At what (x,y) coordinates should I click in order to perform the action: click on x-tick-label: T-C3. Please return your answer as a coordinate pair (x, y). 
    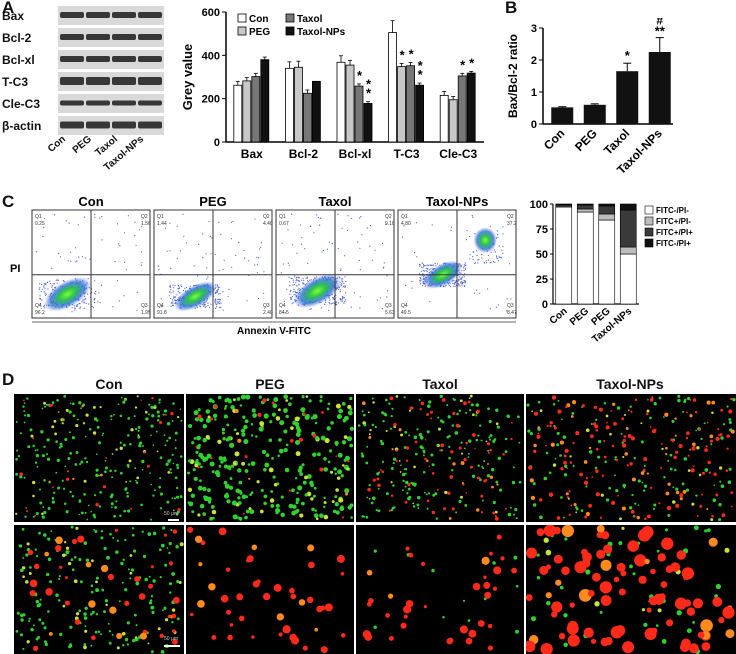
    Looking at the image, I should click on (407, 154).